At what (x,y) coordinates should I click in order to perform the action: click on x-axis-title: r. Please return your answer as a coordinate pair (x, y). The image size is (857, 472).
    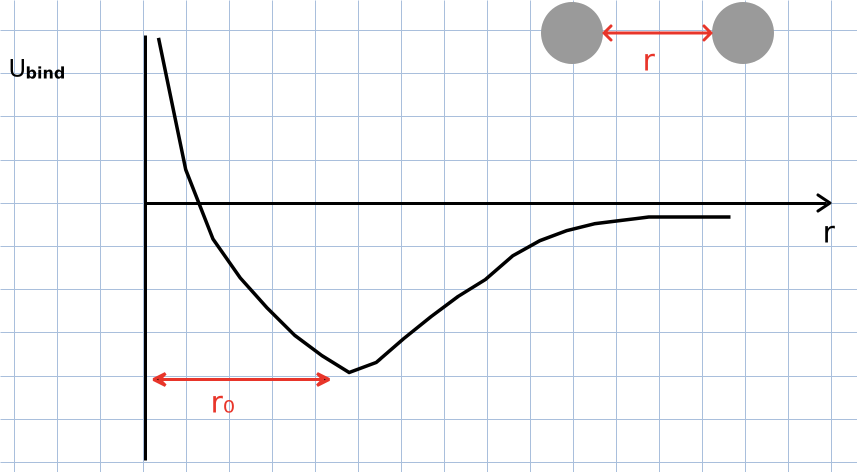
    Looking at the image, I should click on (829, 233).